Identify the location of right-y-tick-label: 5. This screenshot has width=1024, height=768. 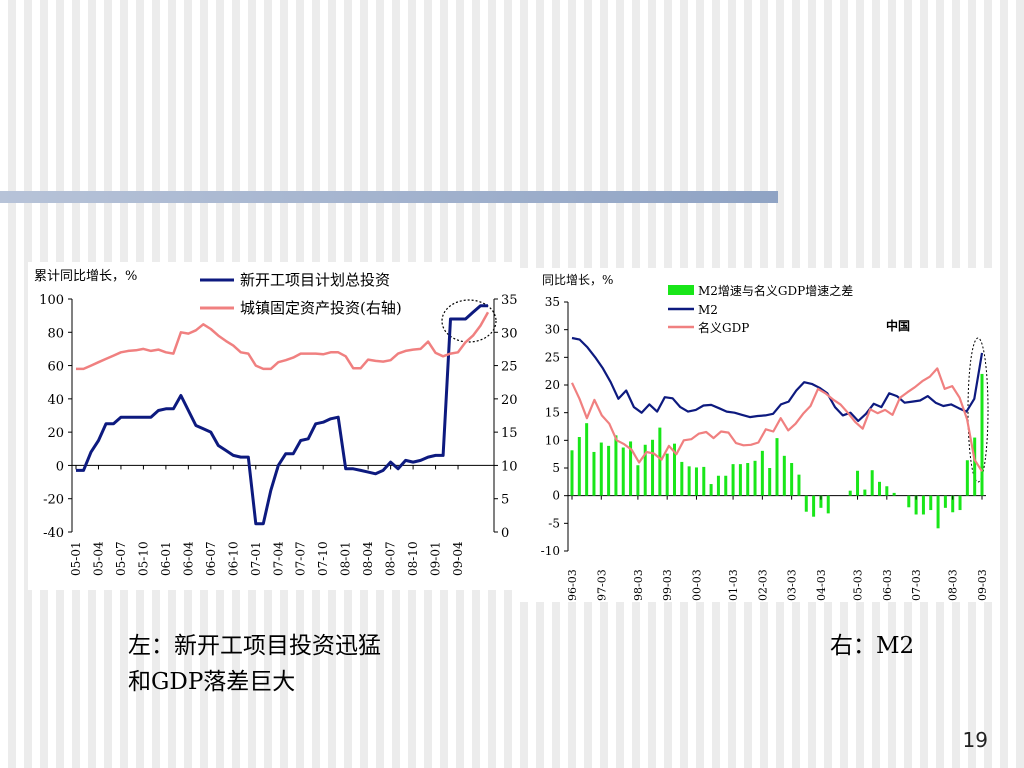
(505, 500).